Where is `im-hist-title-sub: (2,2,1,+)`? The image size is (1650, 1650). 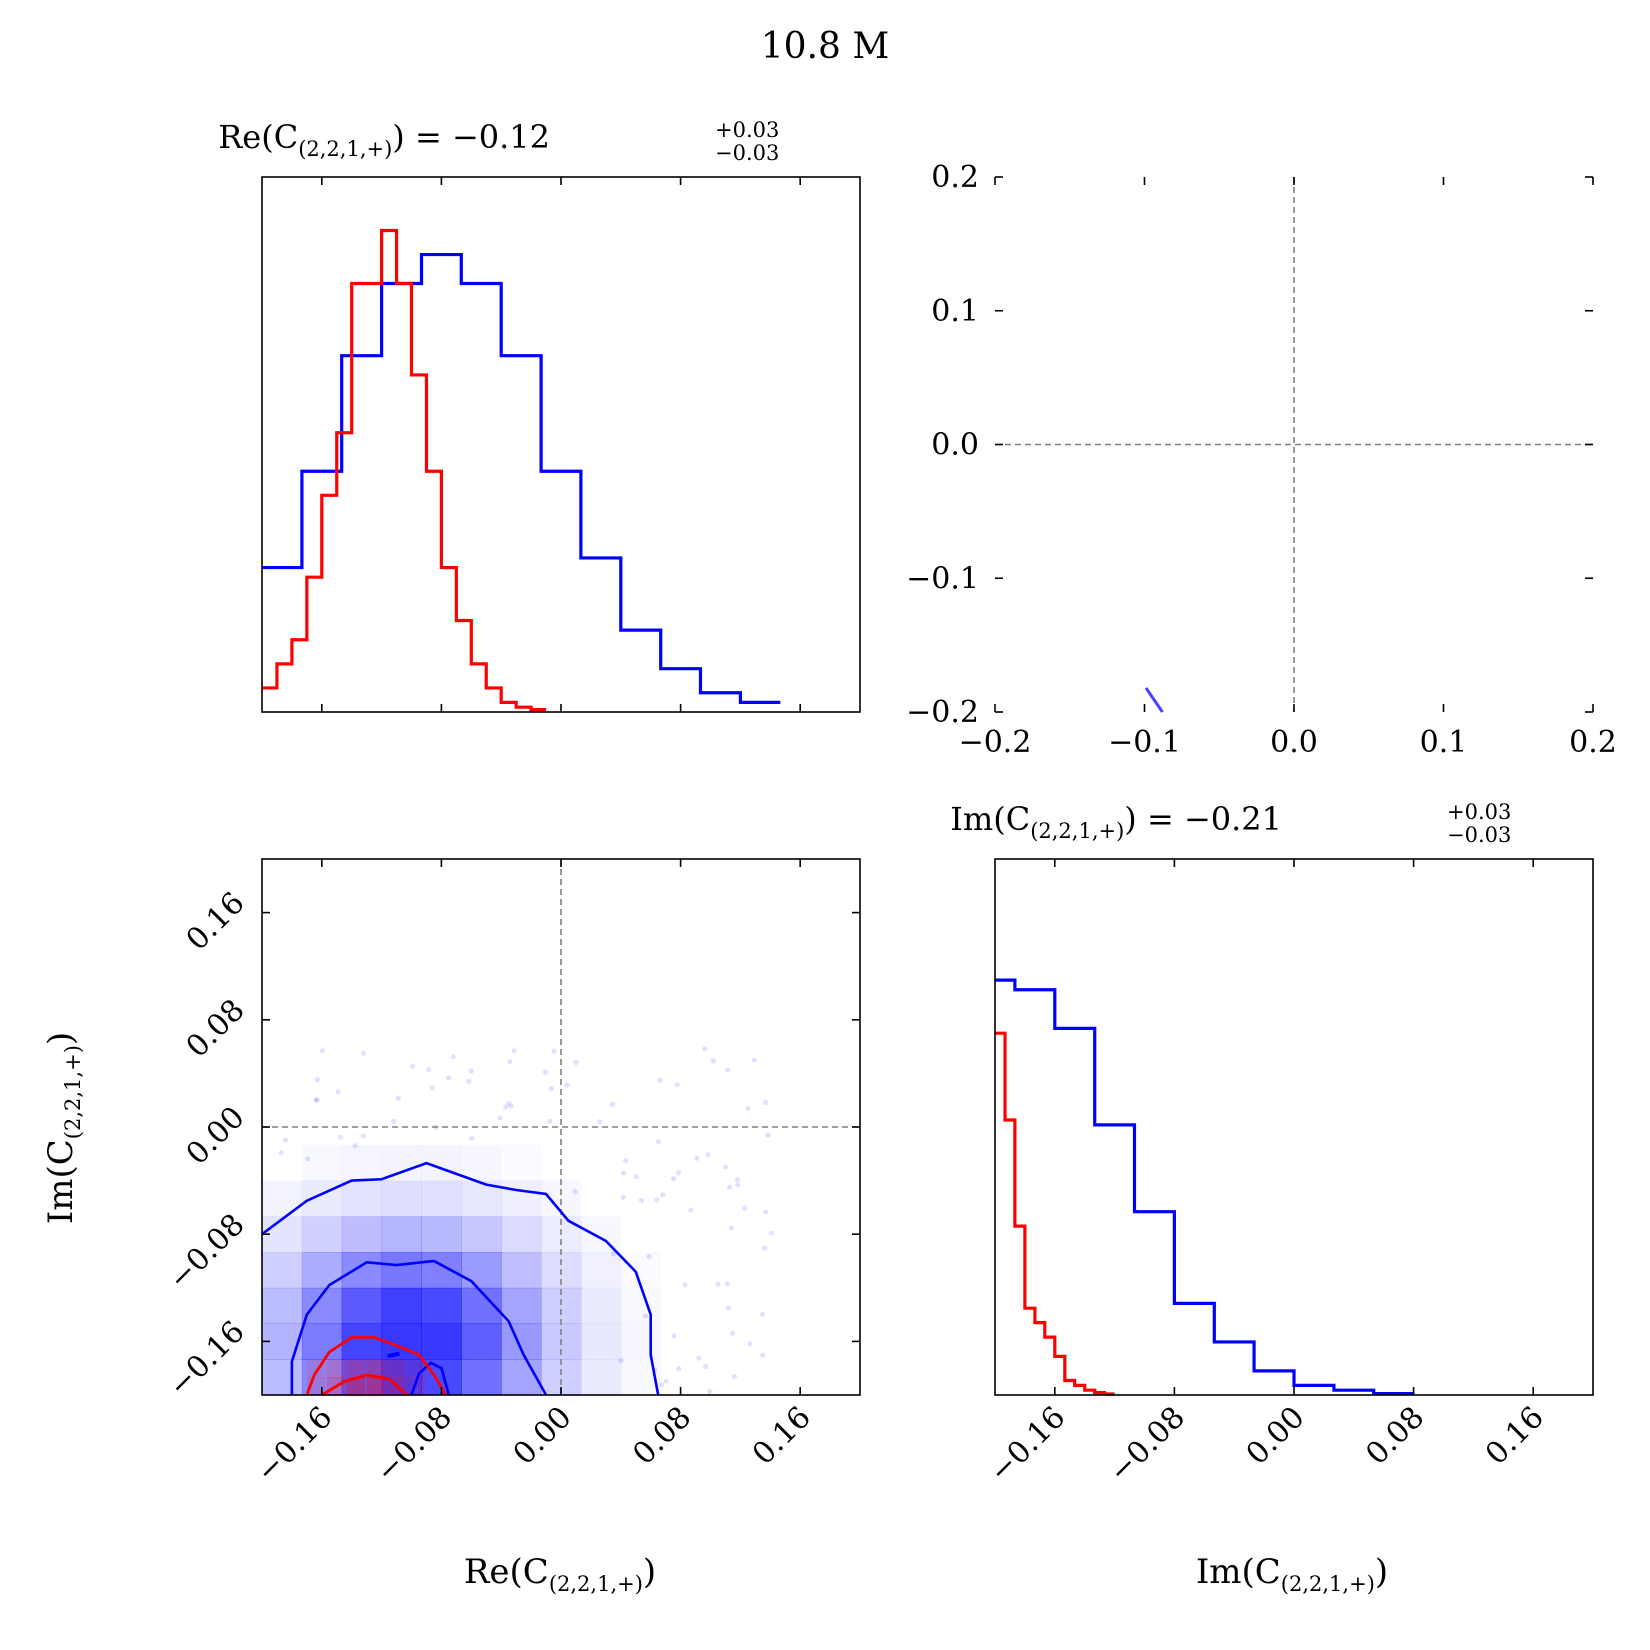
im-hist-title-sub: (2,2,1,+) is located at coordinates (1077, 831).